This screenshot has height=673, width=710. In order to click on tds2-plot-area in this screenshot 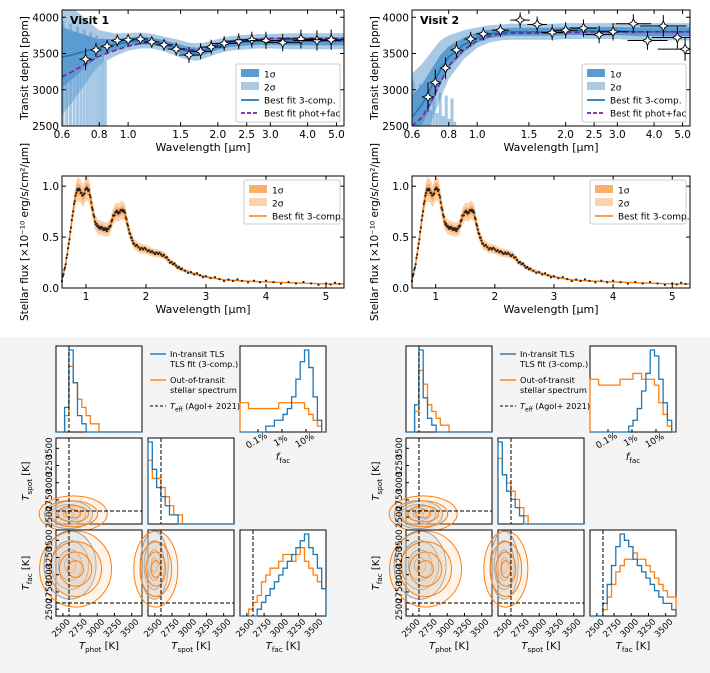, I will do `click(551, 69)`.